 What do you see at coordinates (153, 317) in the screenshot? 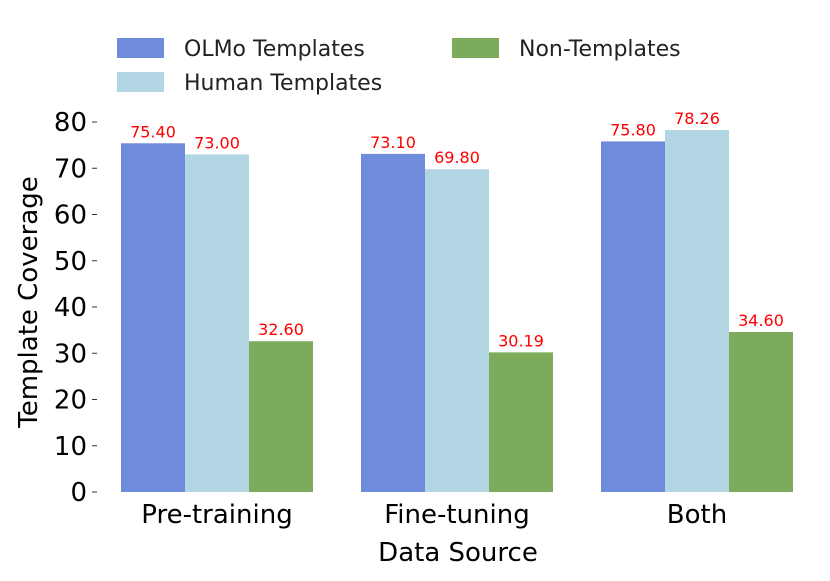
I see `bar-olmo-templates-pre-training` at bounding box center [153, 317].